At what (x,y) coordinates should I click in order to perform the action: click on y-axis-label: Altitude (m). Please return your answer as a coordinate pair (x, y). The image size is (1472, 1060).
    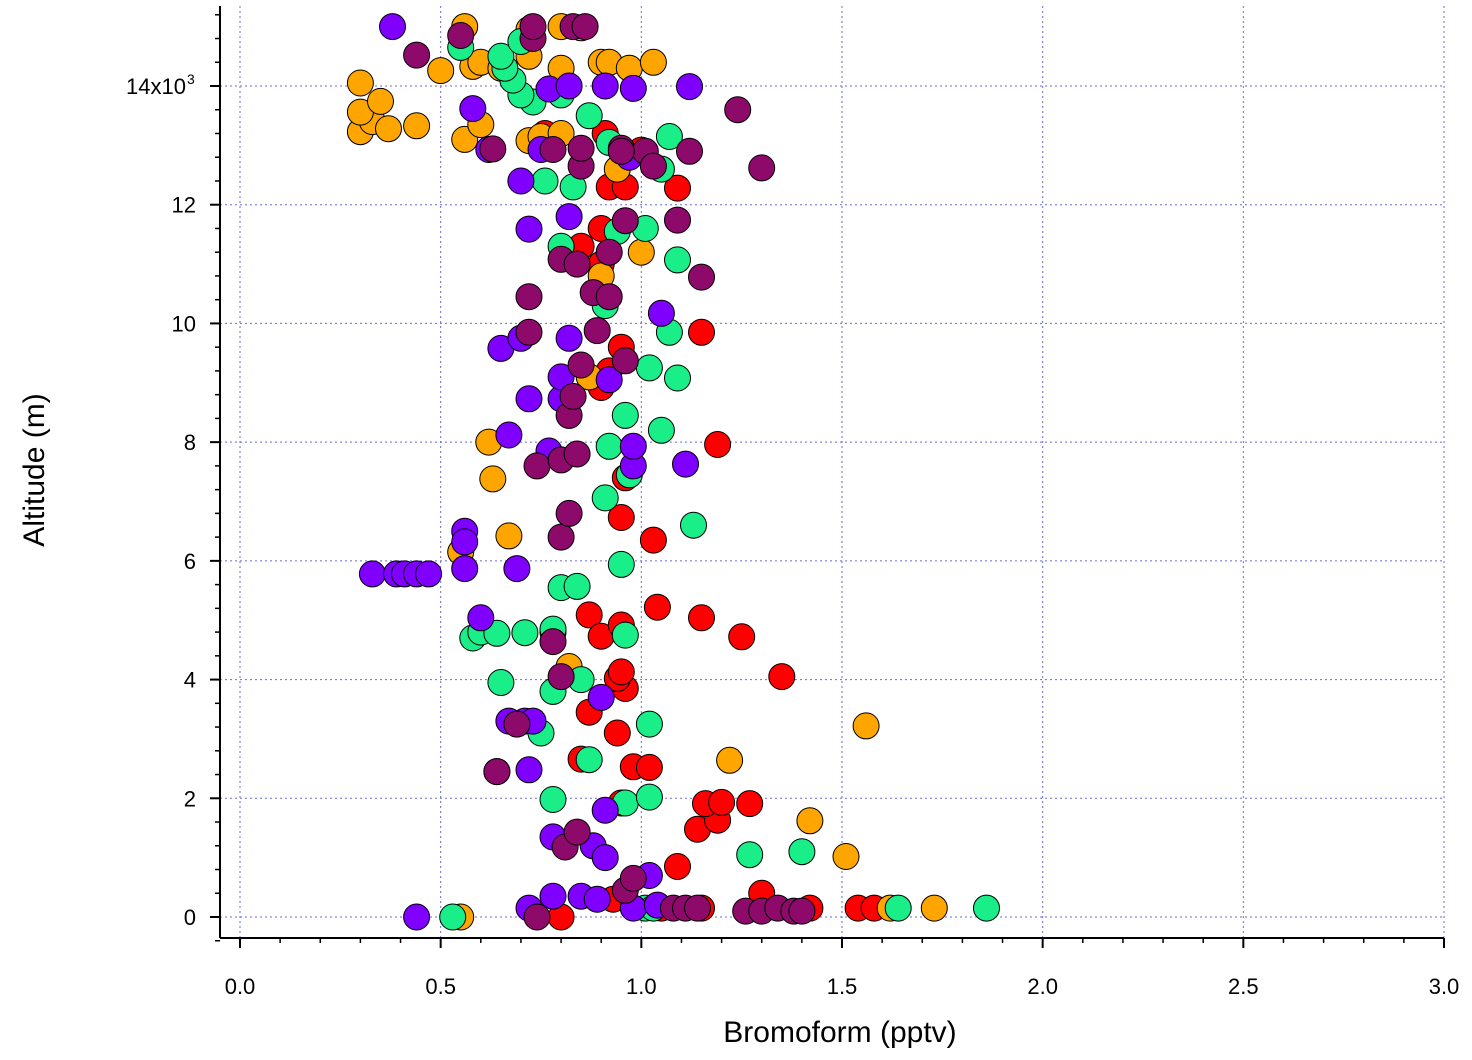
    Looking at the image, I should click on (34, 469).